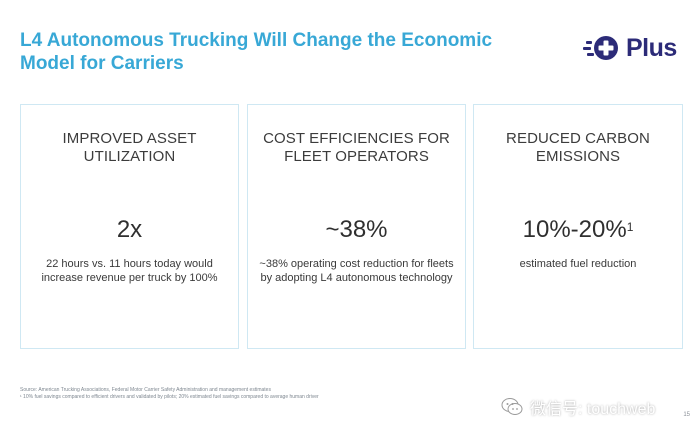 The image size is (700, 433). I want to click on watermark-text: 微信号: touchweb, so click(593, 409).